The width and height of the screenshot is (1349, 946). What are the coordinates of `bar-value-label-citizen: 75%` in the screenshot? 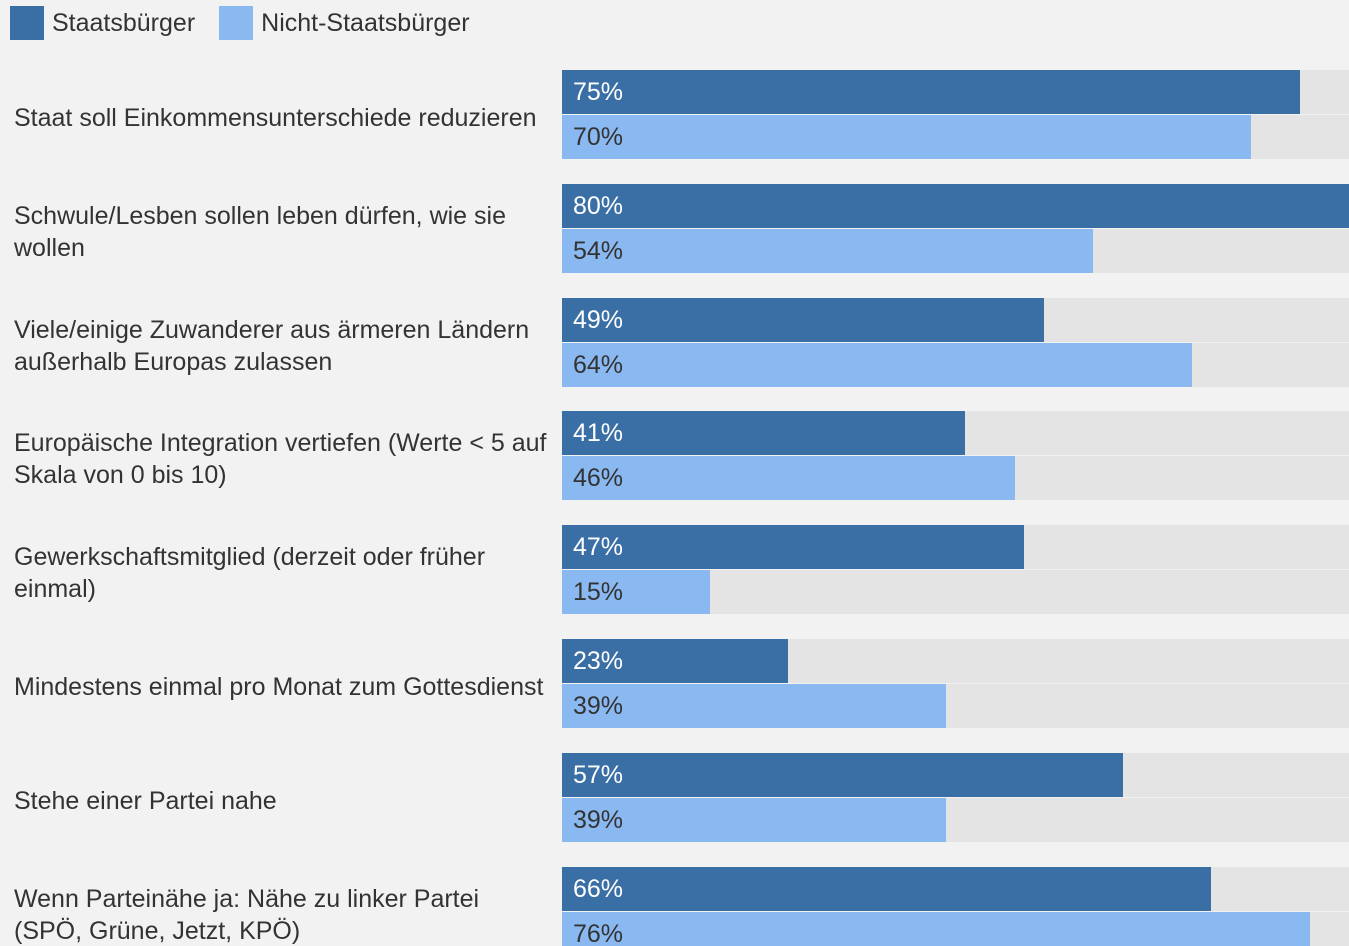 It's located at (598, 92).